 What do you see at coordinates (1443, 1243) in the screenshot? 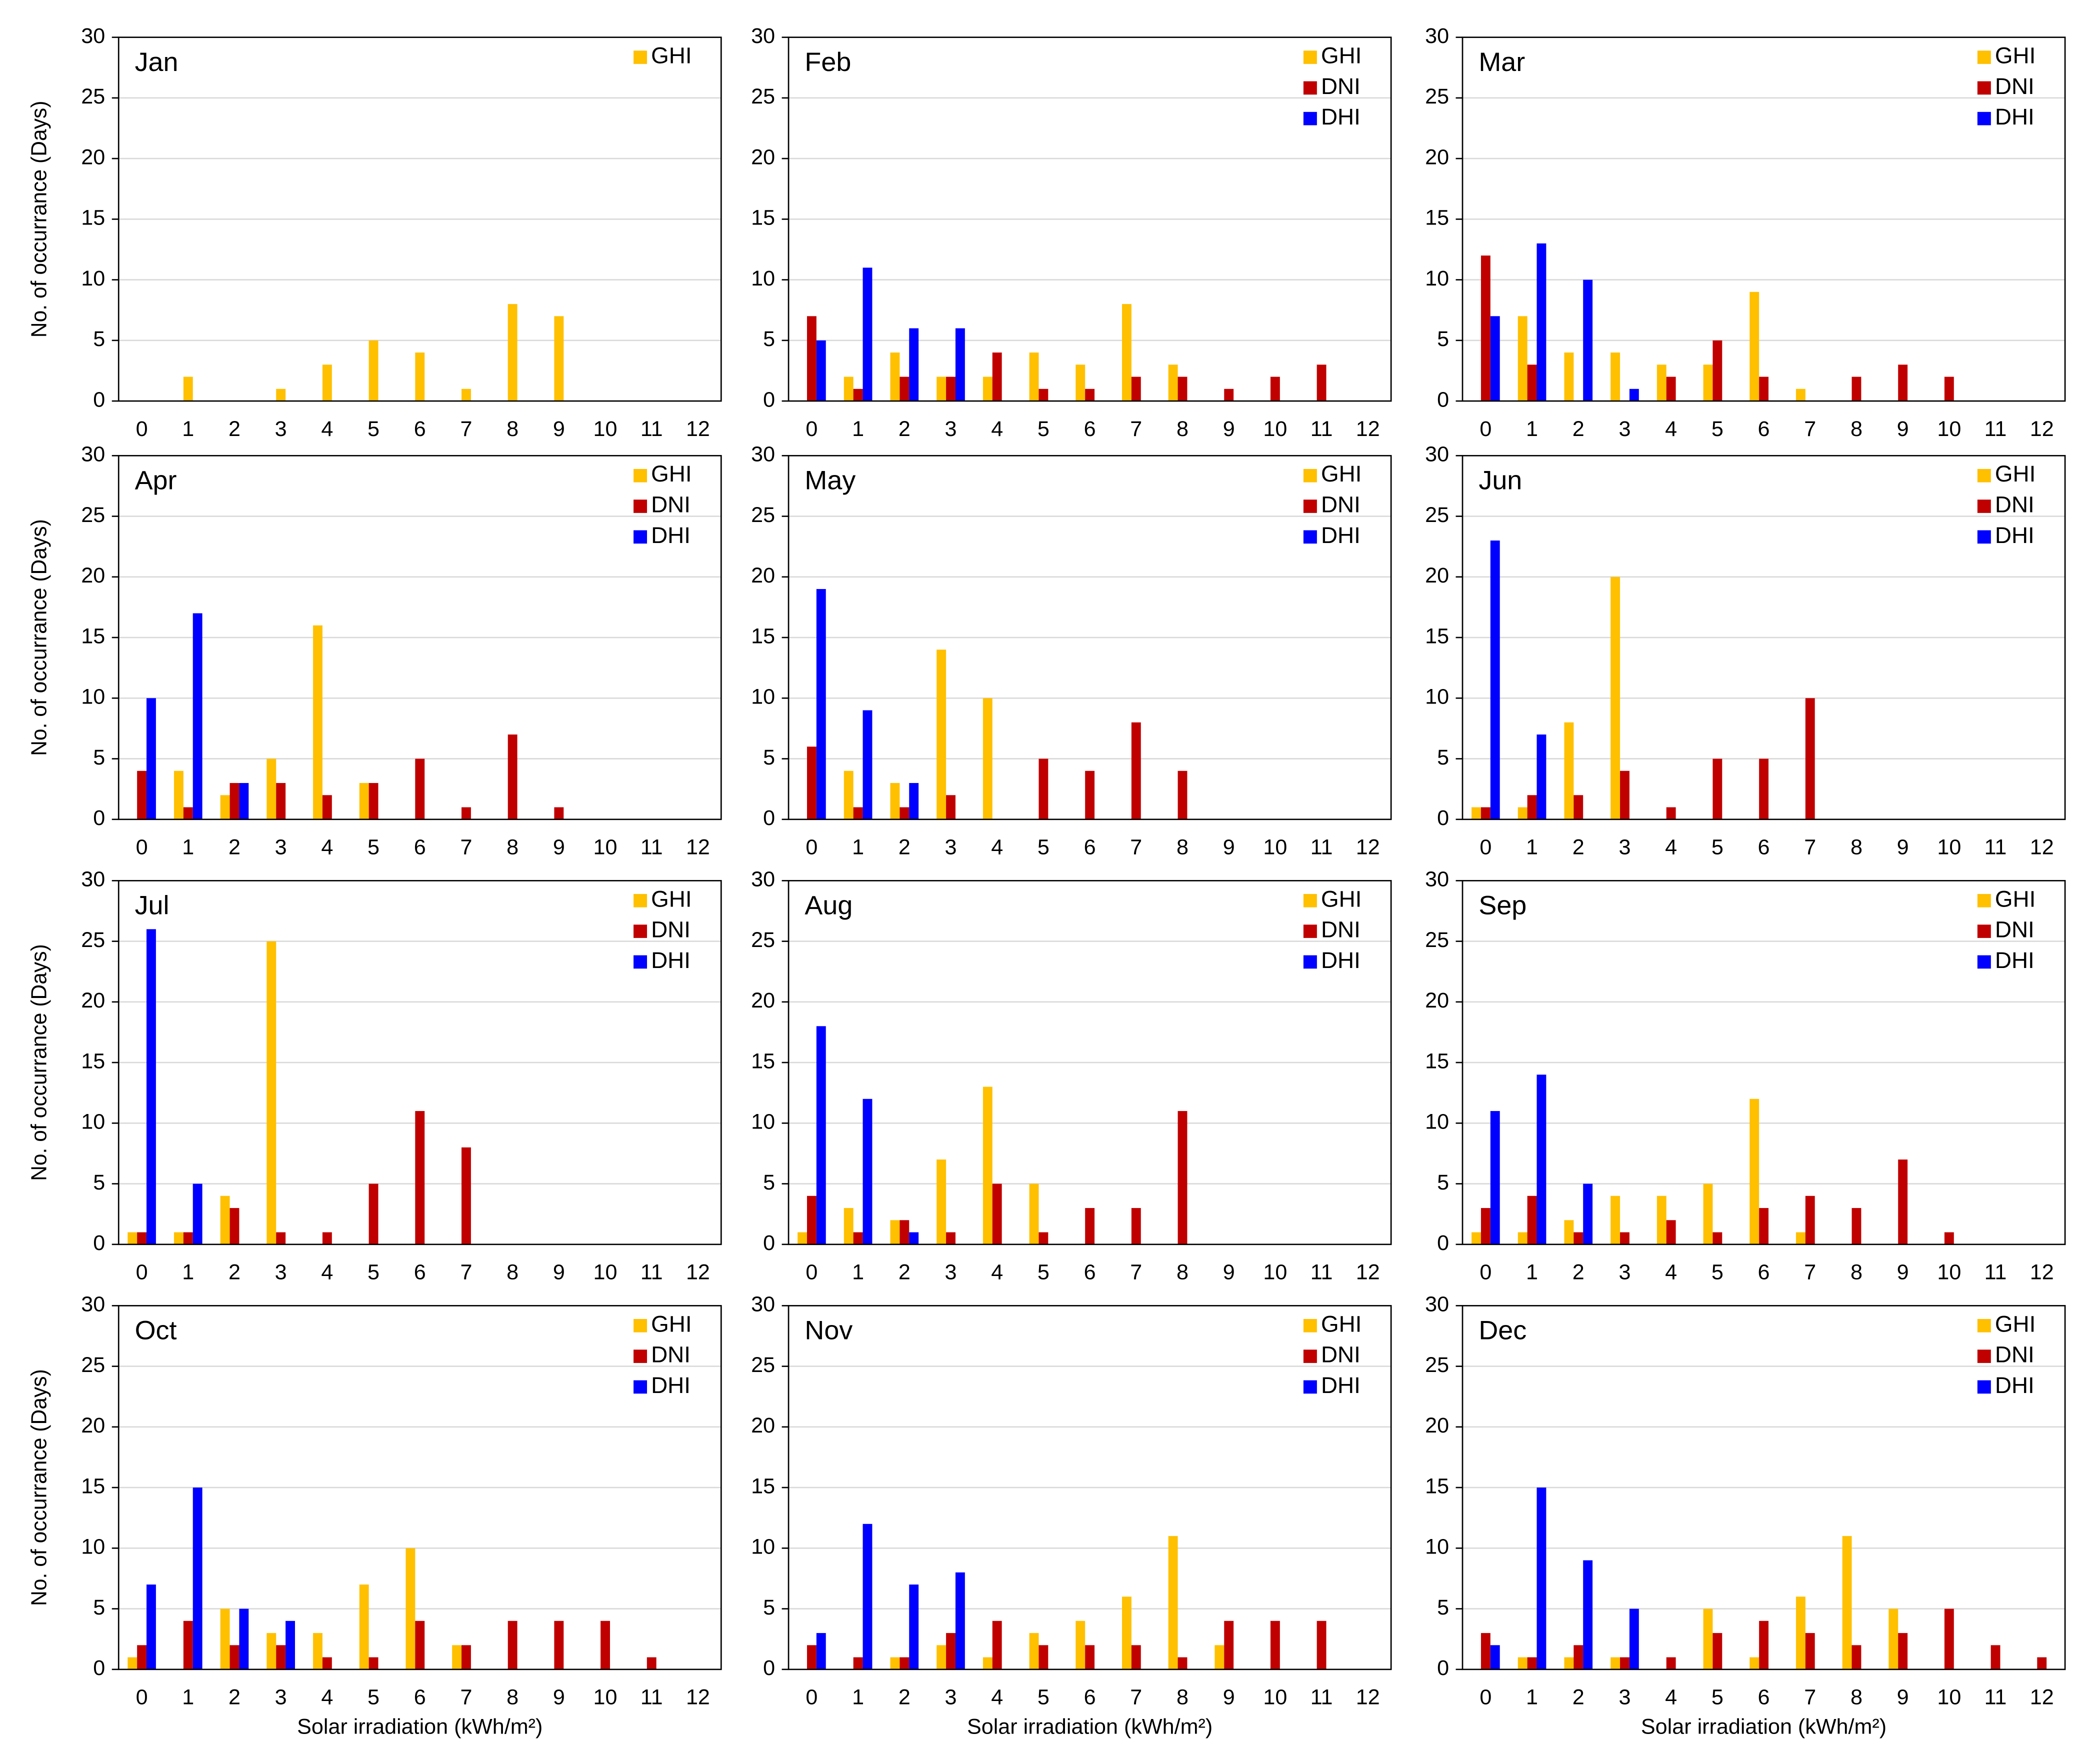
I see `y-tick-label: 0` at bounding box center [1443, 1243].